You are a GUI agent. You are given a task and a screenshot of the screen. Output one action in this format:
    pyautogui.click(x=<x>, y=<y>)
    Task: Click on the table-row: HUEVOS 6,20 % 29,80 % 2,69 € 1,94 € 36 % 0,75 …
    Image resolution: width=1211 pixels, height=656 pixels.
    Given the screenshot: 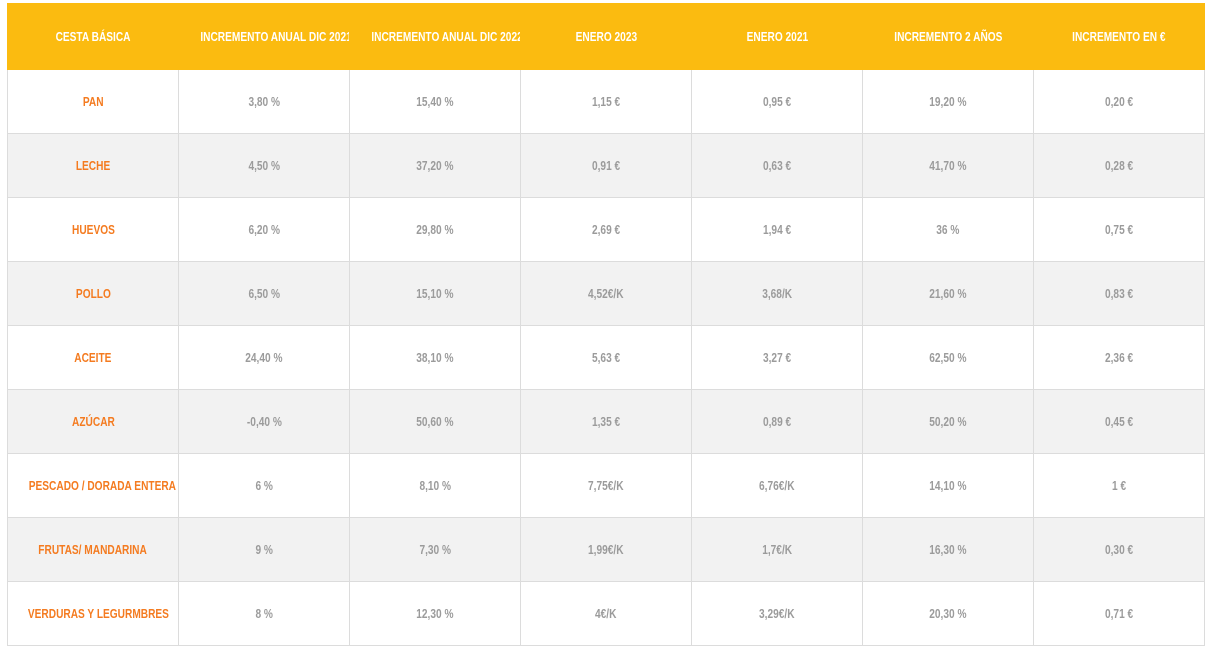 What is the action you would take?
    pyautogui.click(x=606, y=229)
    